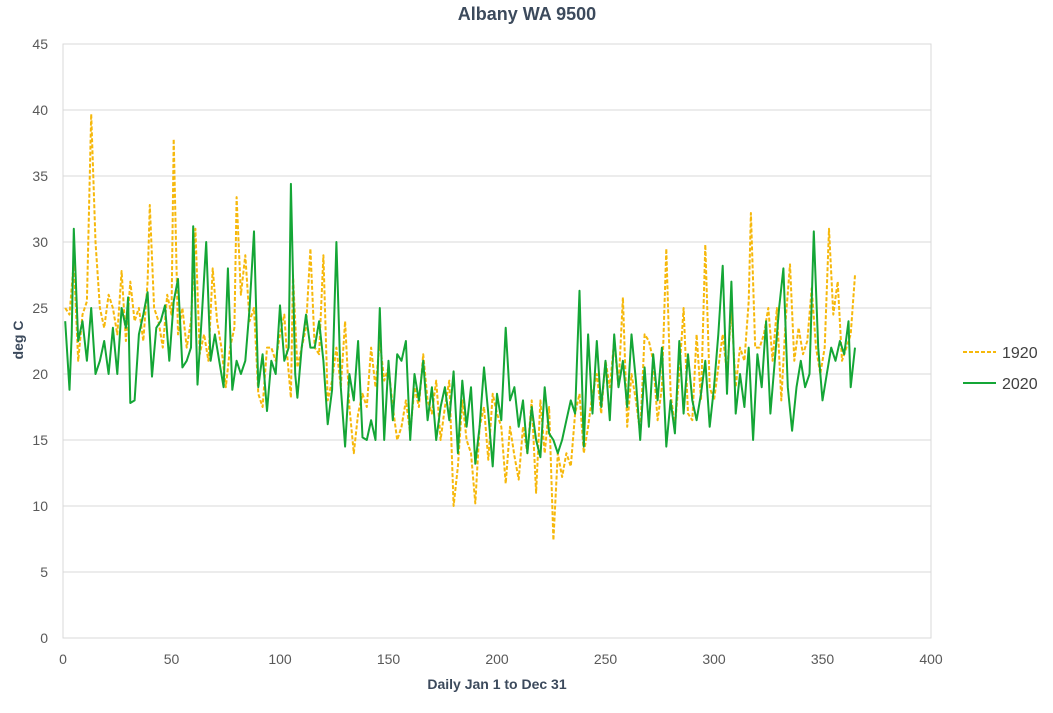 This screenshot has height=713, width=1053. What do you see at coordinates (1000, 369) in the screenshot?
I see `legend: 1920 2020` at bounding box center [1000, 369].